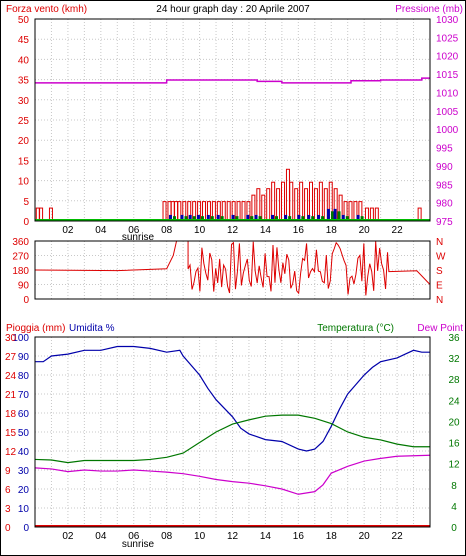 This screenshot has height=556, width=466. What do you see at coordinates (233, 230) in the screenshot?
I see `wind-x-tick-label: 12` at bounding box center [233, 230].